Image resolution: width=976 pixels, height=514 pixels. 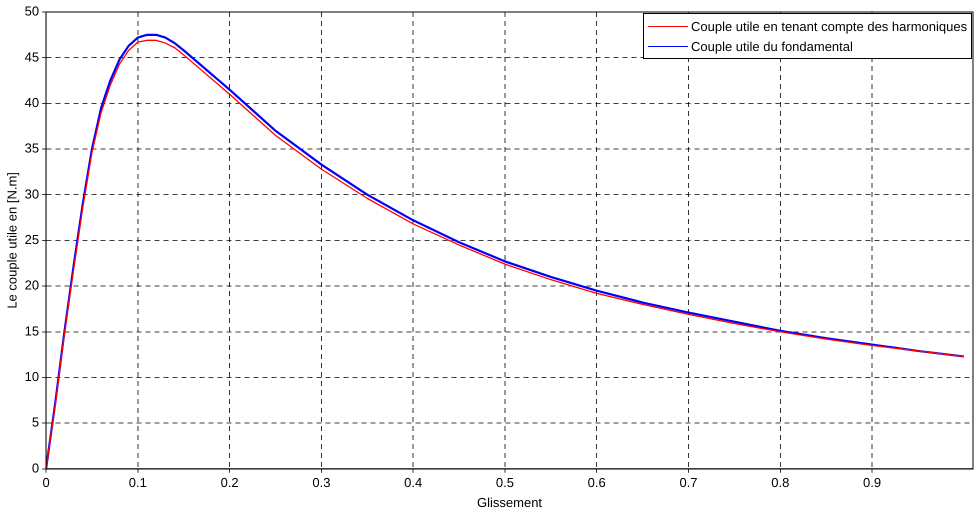 I want to click on x-axis-title: Glissement, so click(x=509, y=502).